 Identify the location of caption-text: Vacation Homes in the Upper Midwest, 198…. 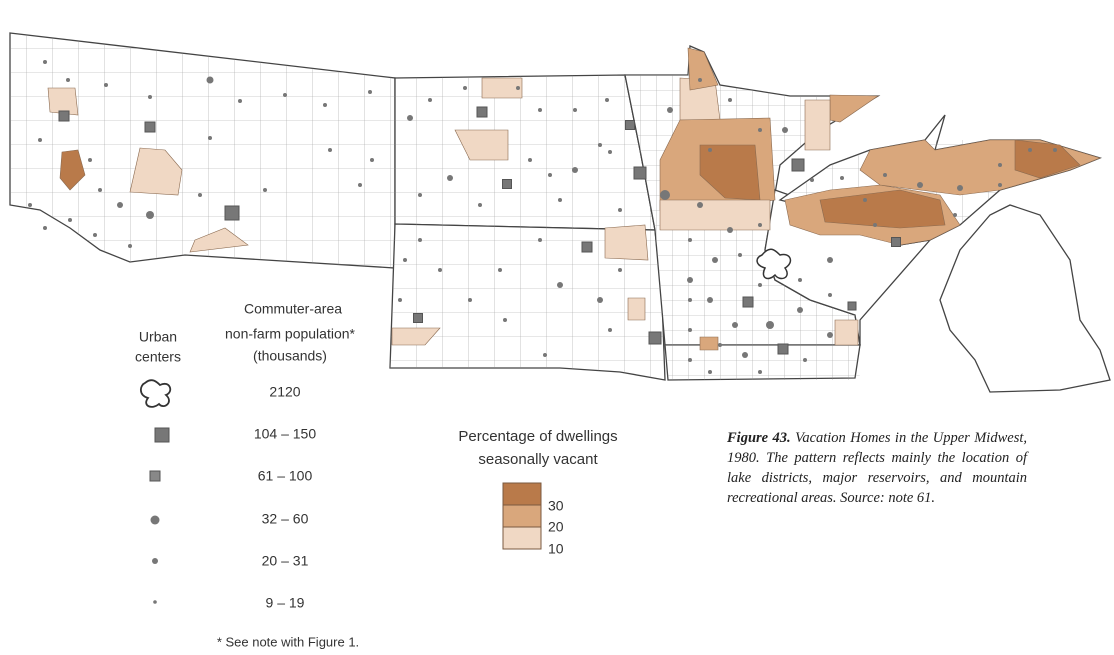
(877, 468).